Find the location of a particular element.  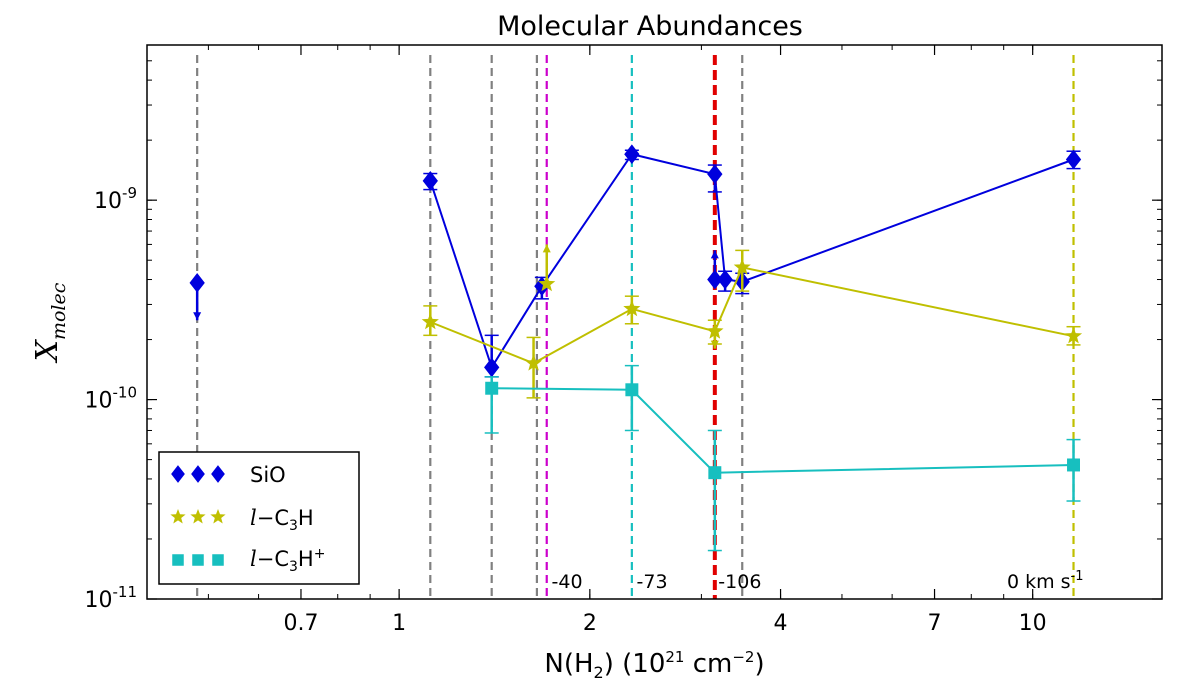

y-axis-label-subscript: molec is located at coordinates (59, 311).